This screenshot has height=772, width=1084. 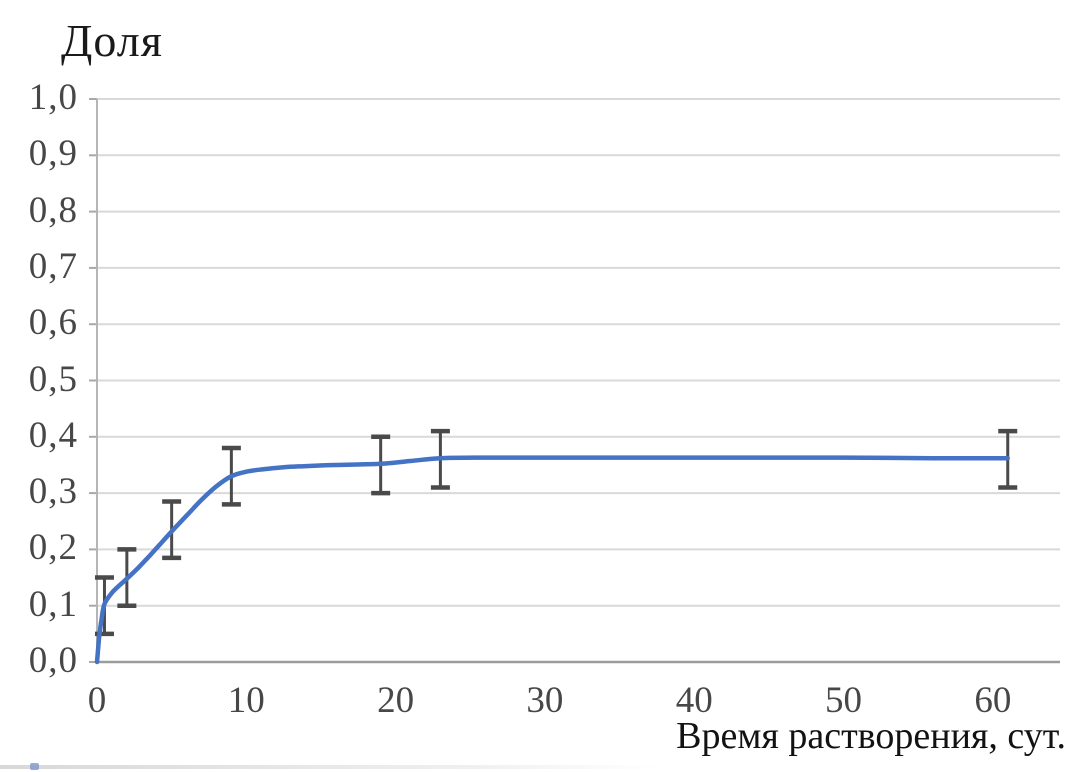 What do you see at coordinates (53, 154) in the screenshot?
I see `y-tick-label: 0,9` at bounding box center [53, 154].